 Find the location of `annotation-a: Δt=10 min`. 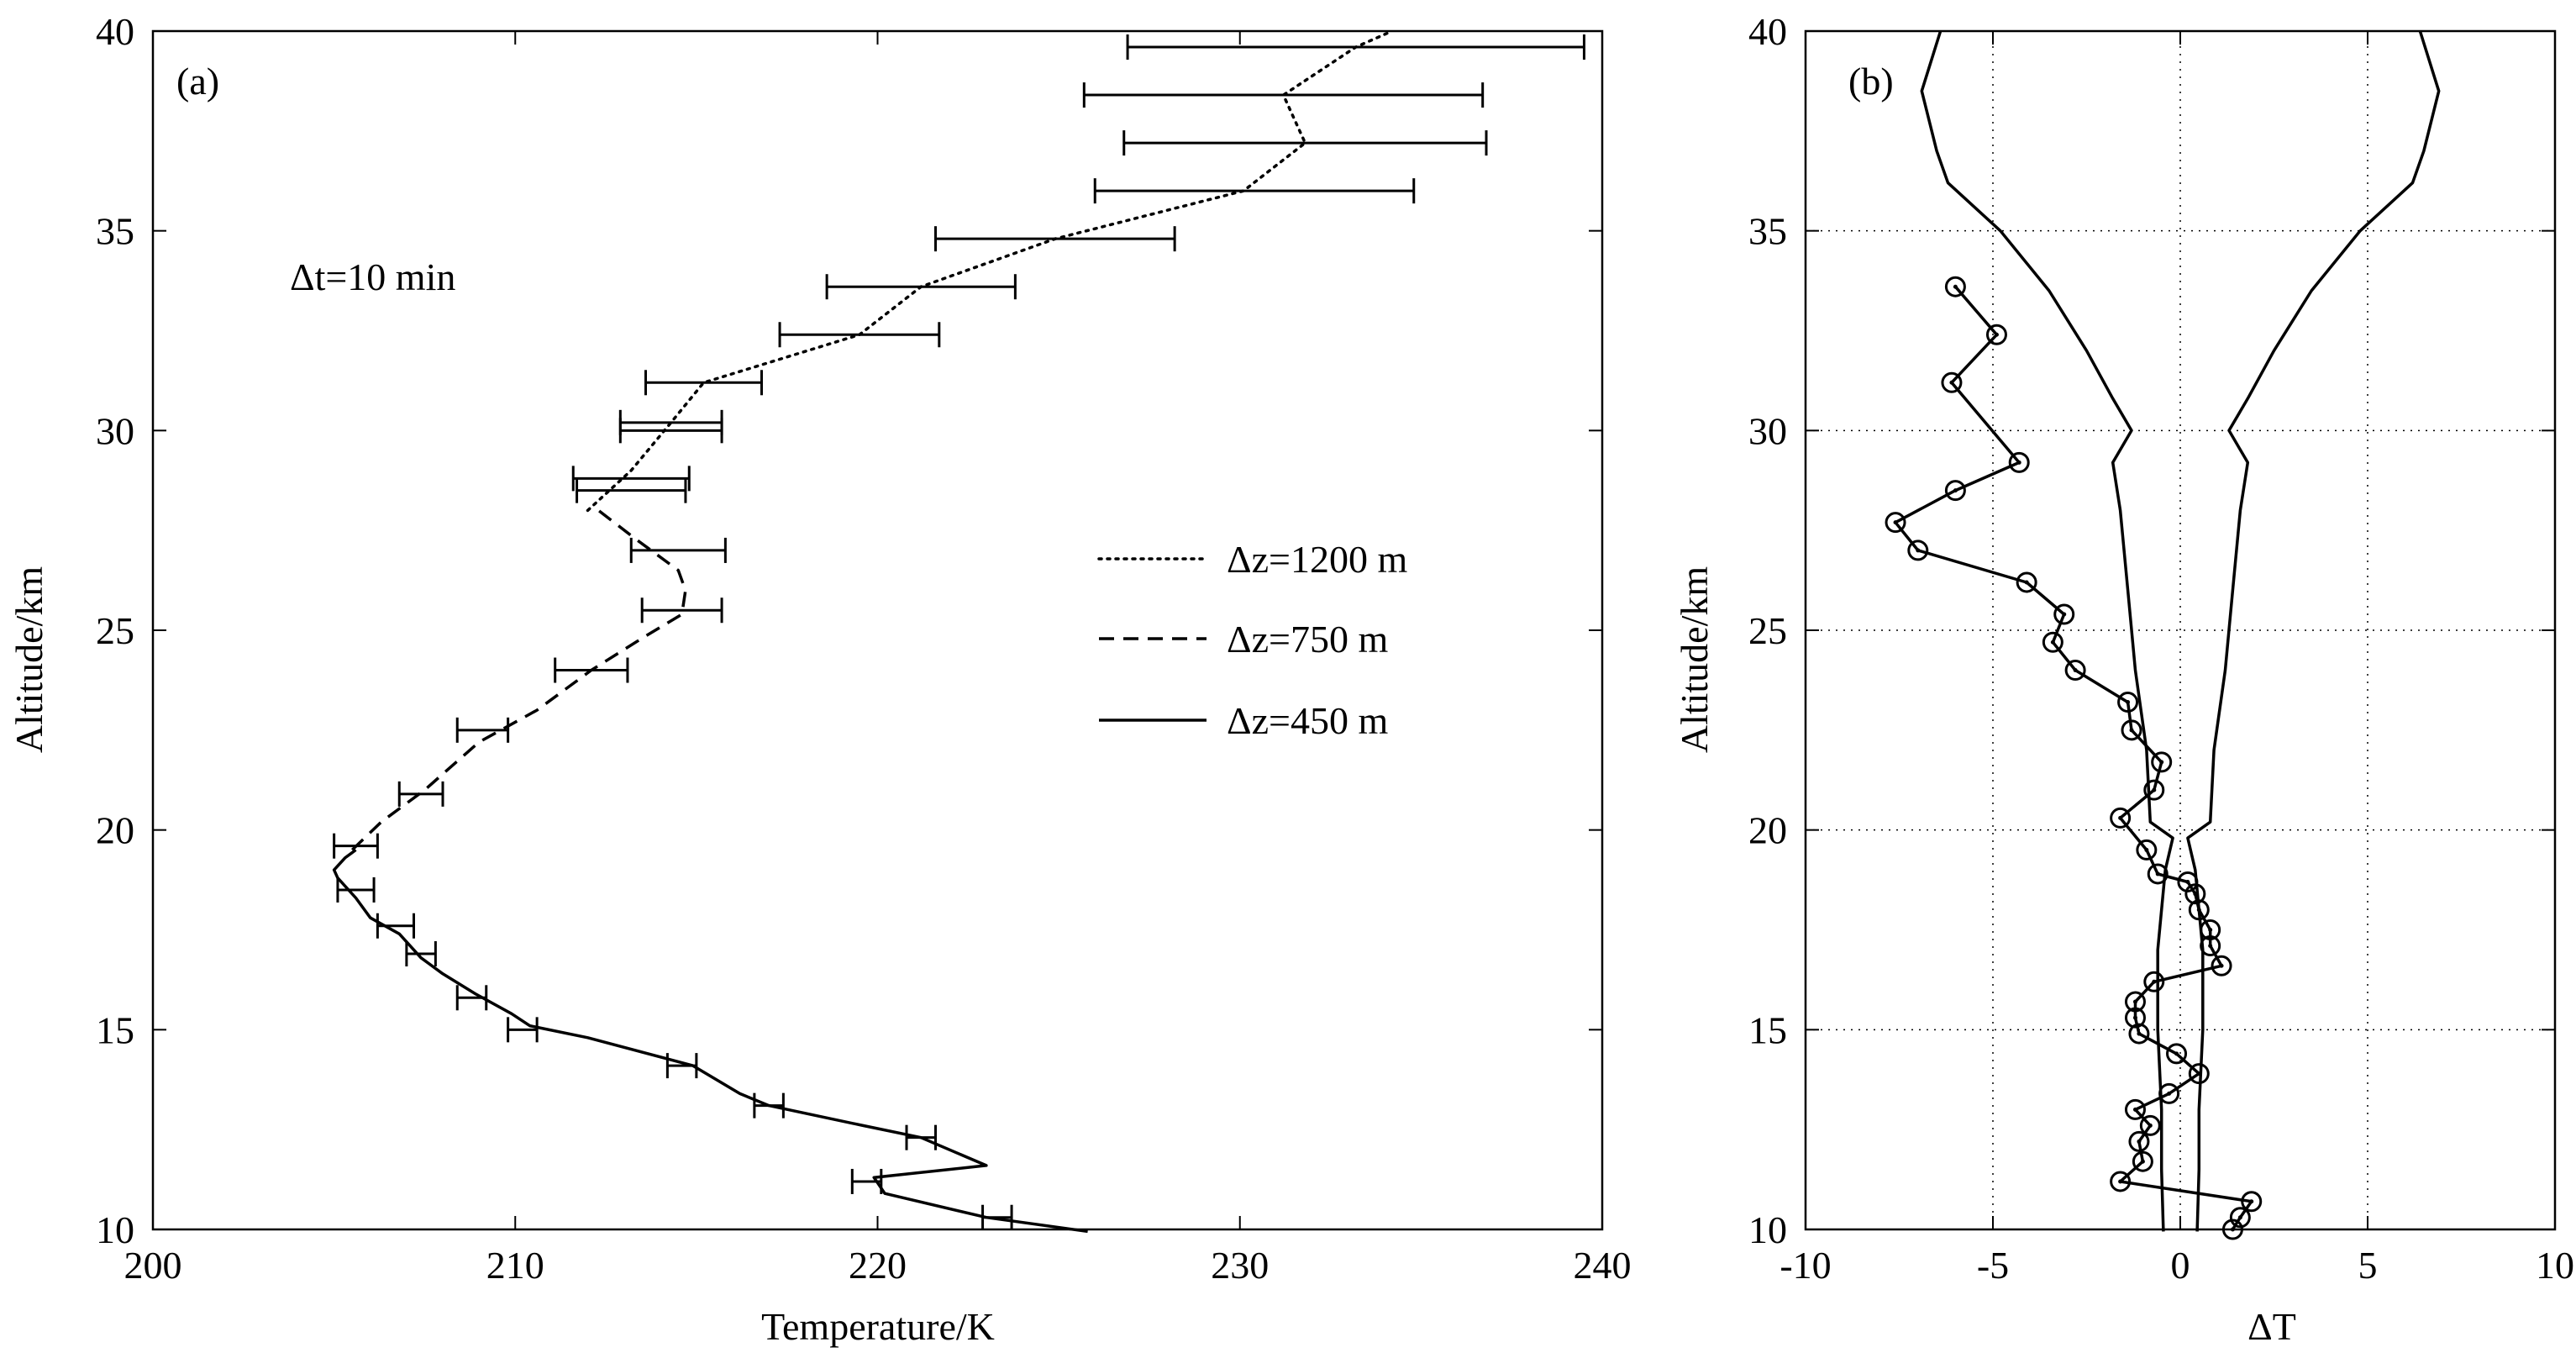

annotation-a: Δt=10 min is located at coordinates (372, 276).